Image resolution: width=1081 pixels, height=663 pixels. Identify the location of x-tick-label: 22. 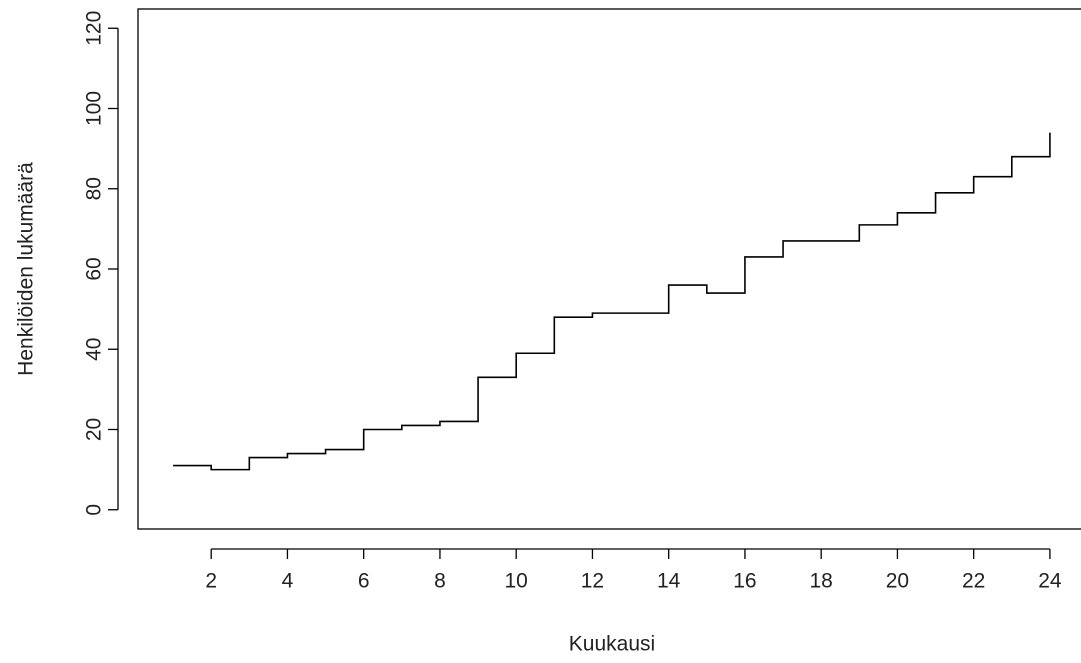
(973, 581).